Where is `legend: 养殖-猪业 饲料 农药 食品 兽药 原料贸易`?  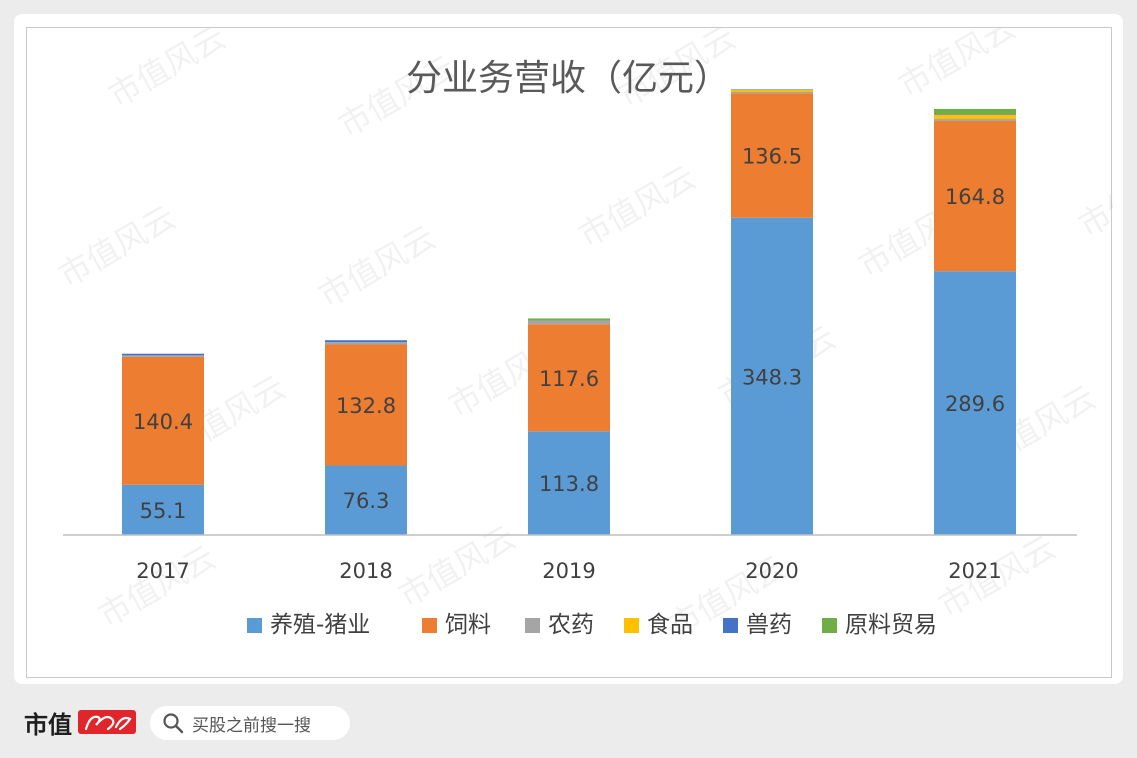 legend: 养殖-猪业 饲料 农药 食品 兽药 原料贸易 is located at coordinates (592, 625).